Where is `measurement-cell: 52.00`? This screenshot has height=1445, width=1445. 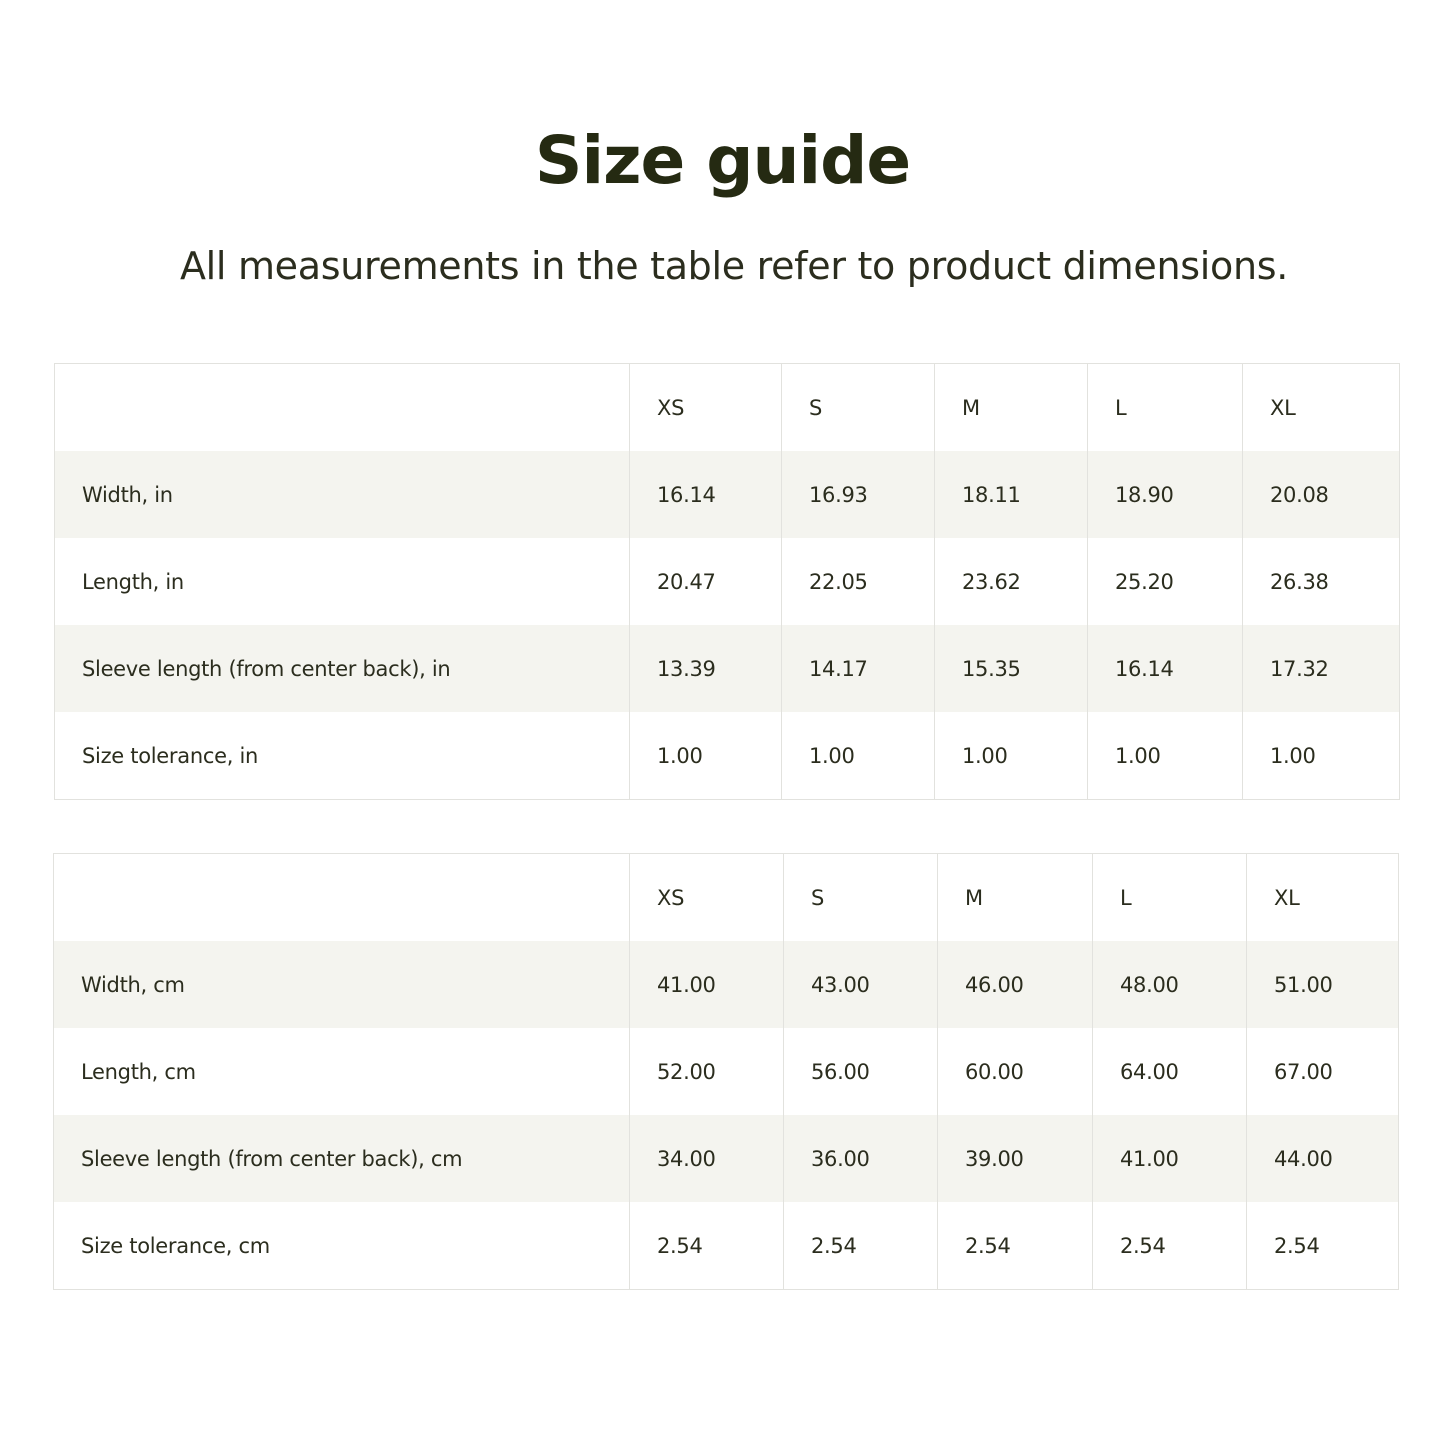 measurement-cell: 52.00 is located at coordinates (706, 1071).